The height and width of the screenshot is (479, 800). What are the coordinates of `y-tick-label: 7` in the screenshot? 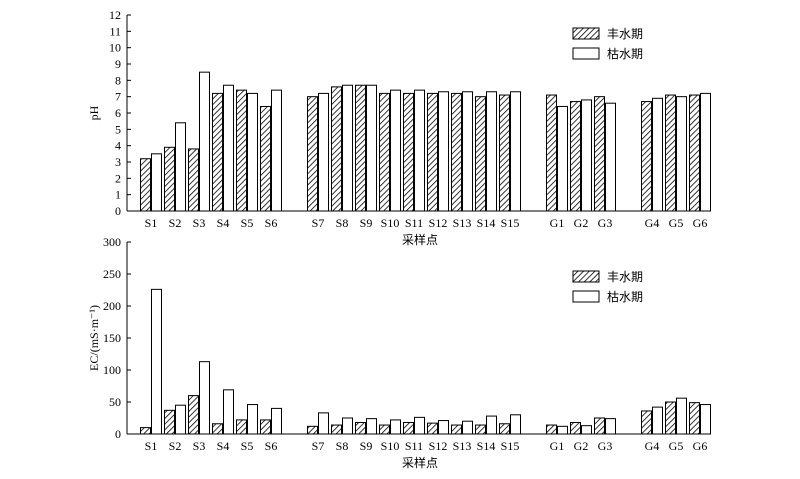 It's located at (118, 97).